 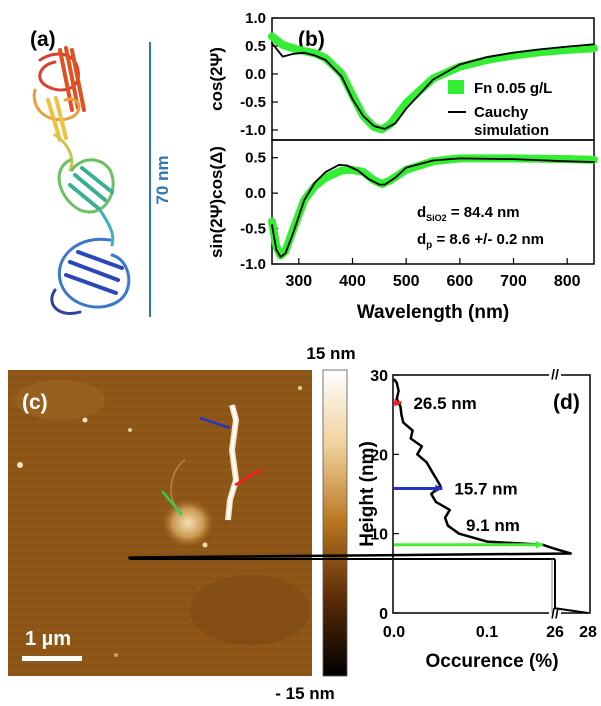 What do you see at coordinates (255, 193) in the screenshot?
I see `chart-b-bottom-ytick-label: 0.0` at bounding box center [255, 193].